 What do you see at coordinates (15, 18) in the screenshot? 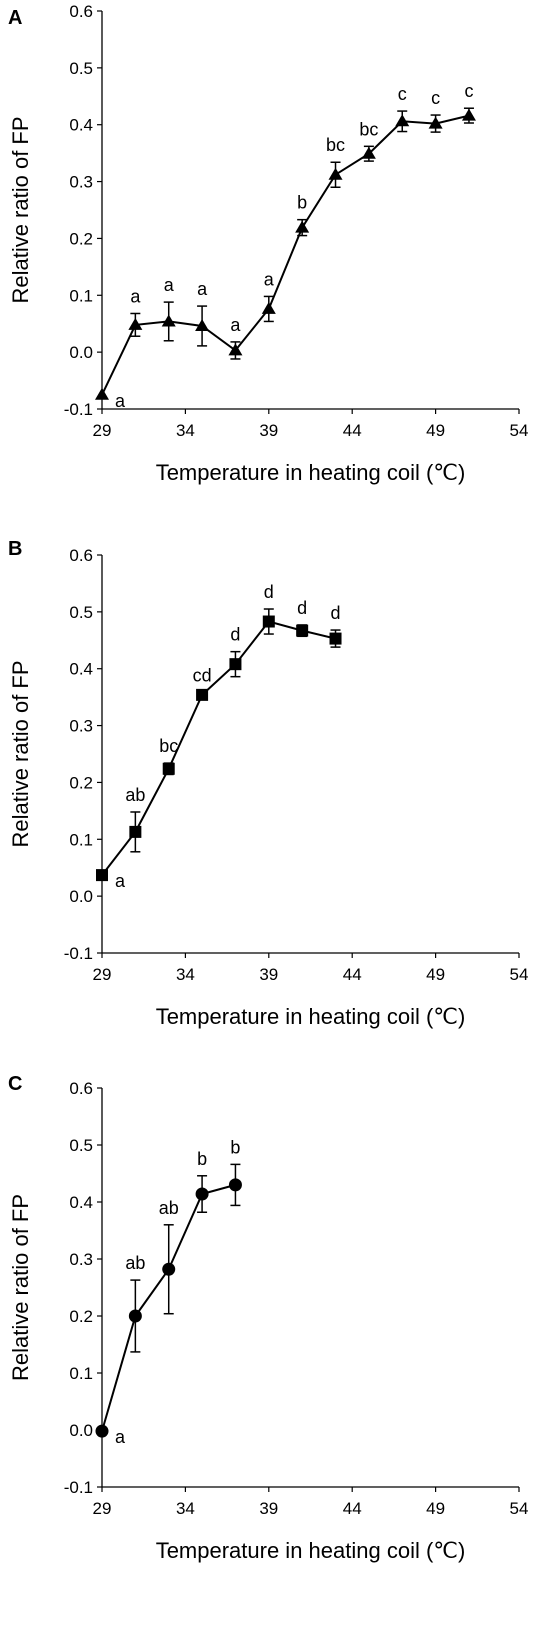
I see `panel-letter: A` at bounding box center [15, 18].